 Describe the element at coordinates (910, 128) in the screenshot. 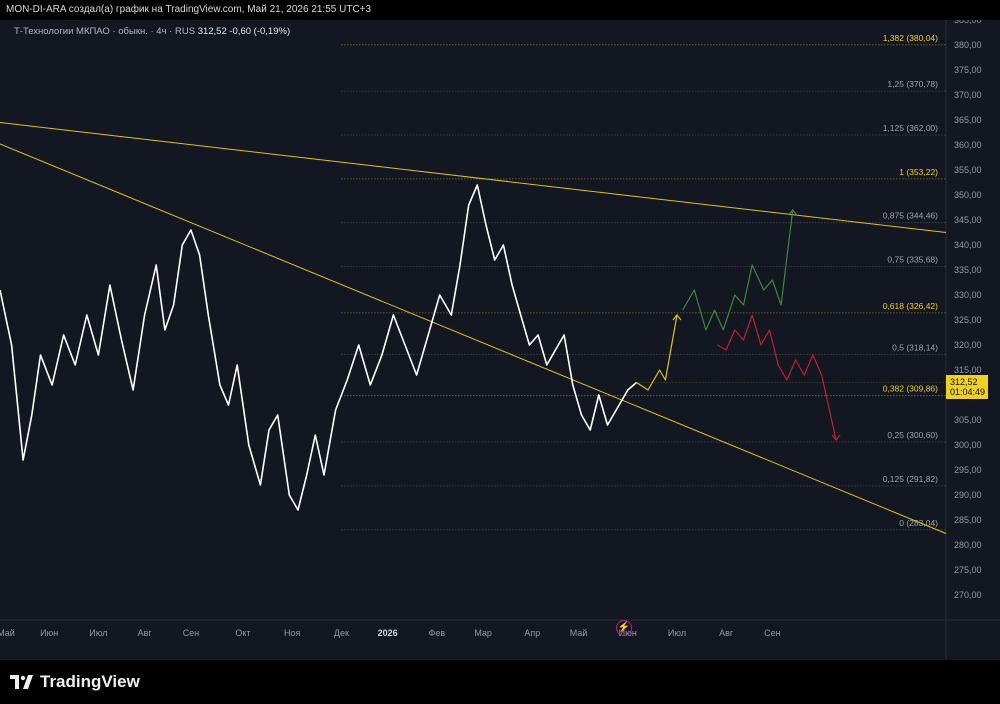

I see `fib-level-label: 1,125 (362,00)` at that location.